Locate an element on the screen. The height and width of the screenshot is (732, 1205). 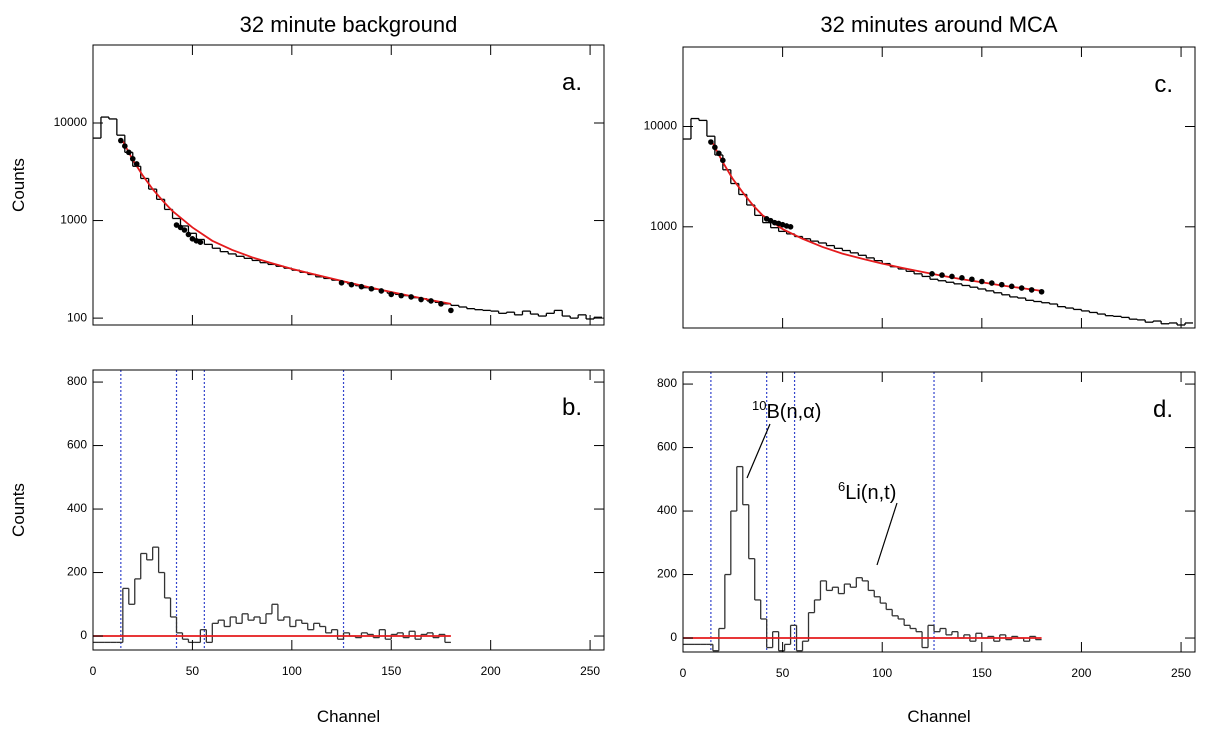
annotation-text: Li(n,t) is located at coordinates (870, 493).